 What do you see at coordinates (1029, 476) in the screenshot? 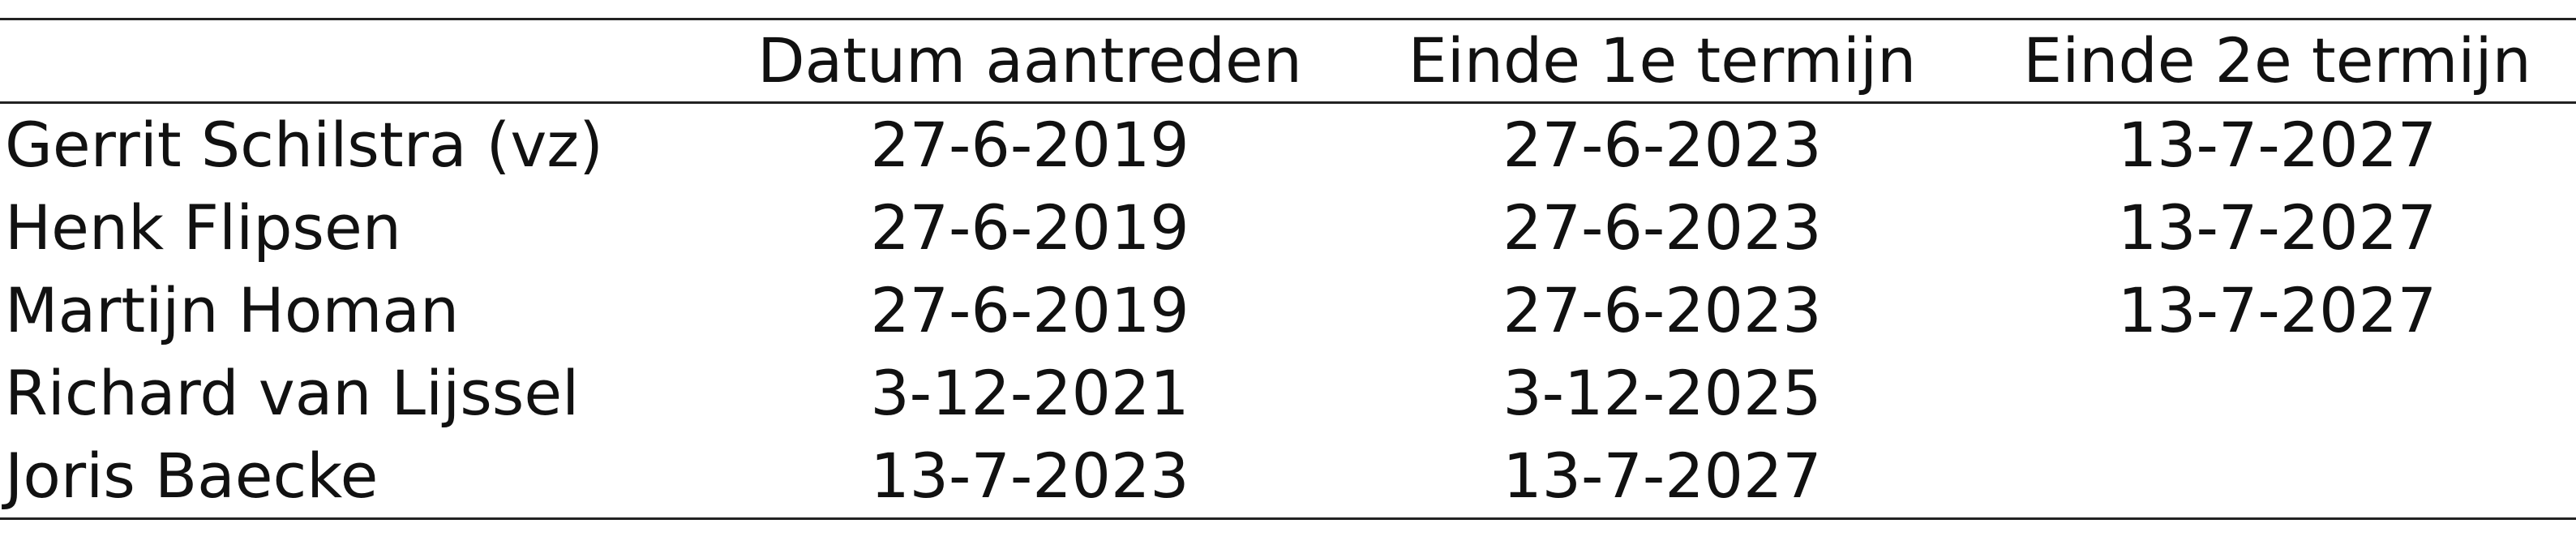
I see `start-date: 13-7-2023` at bounding box center [1029, 476].